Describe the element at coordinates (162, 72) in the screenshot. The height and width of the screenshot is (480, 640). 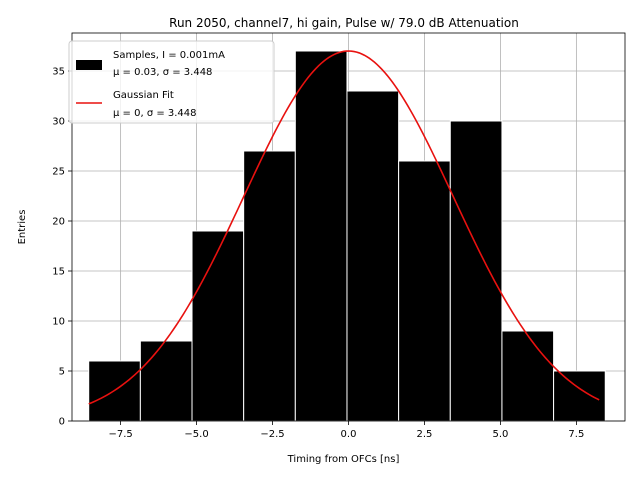
I see `legend-detail-samples: μ = 0.03, σ = 3.448` at that location.